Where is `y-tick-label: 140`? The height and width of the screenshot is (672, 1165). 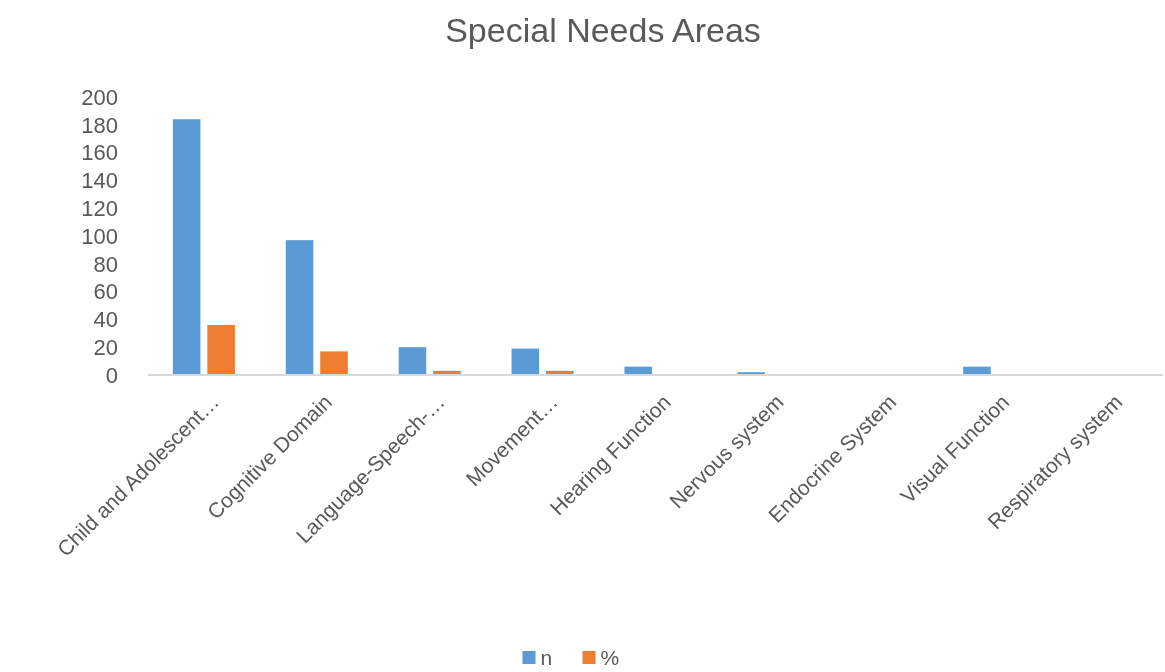 y-tick-label: 140 is located at coordinates (99, 181).